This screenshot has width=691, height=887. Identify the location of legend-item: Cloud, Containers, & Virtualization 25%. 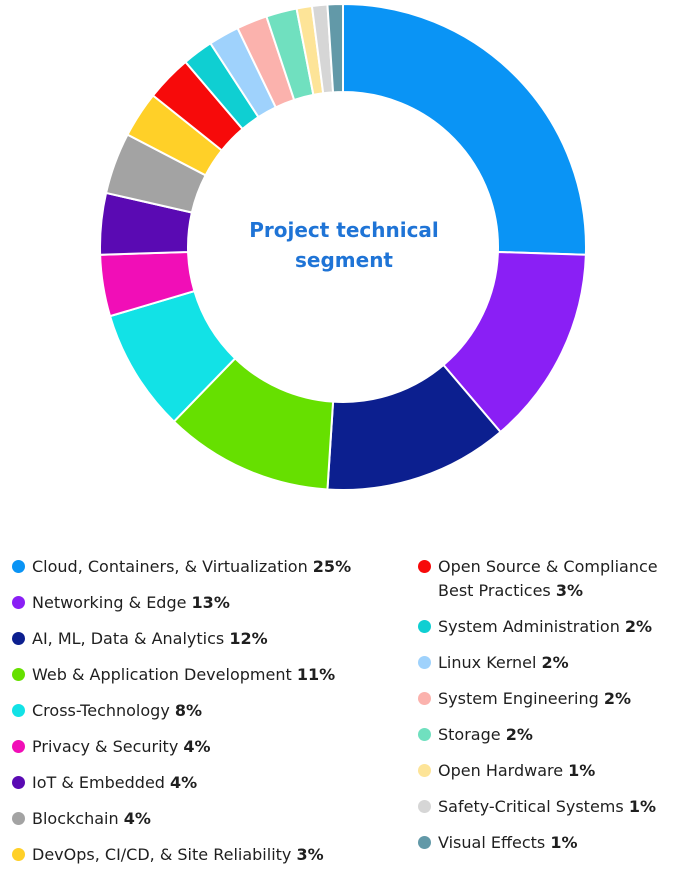
(212, 567).